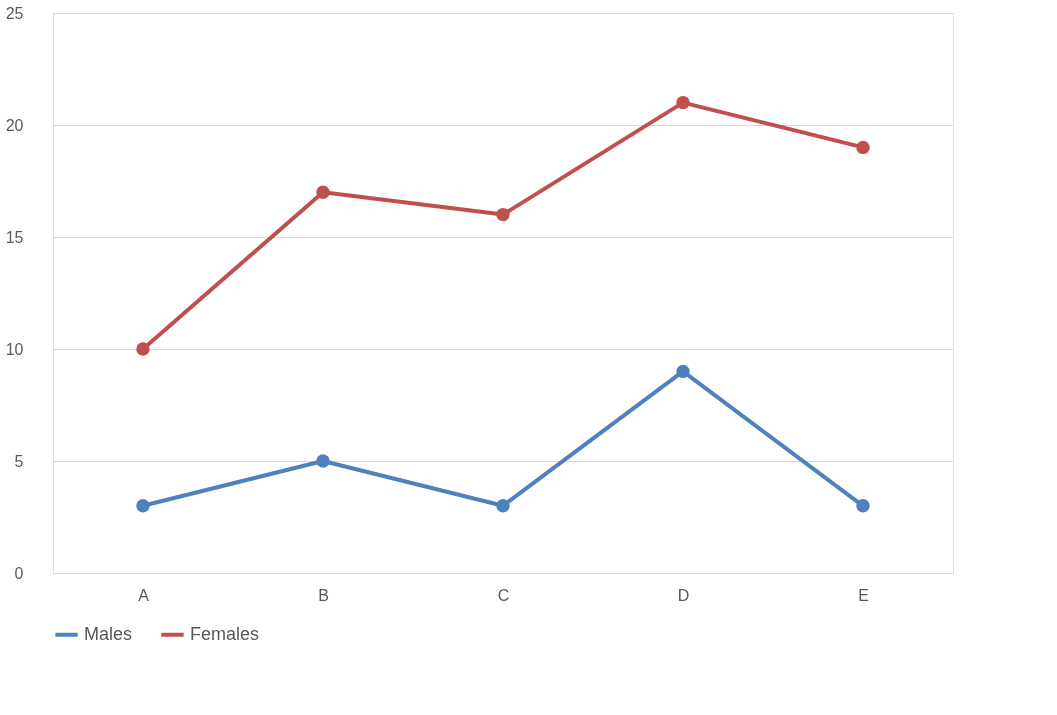  Describe the element at coordinates (323, 595) in the screenshot. I see `x-tick-label: B` at that location.